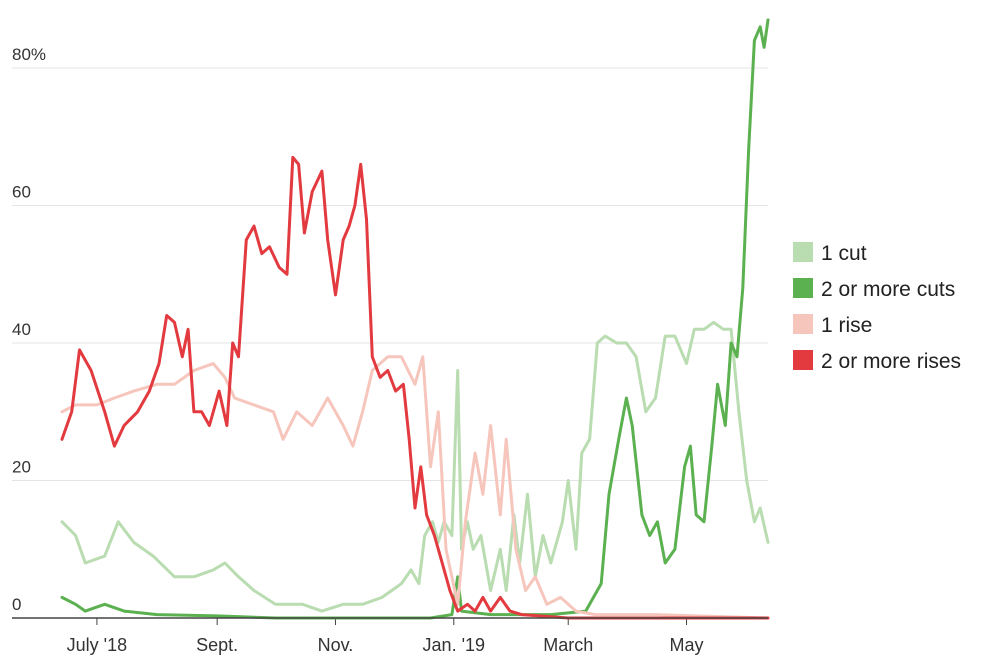  Describe the element at coordinates (385, 636) in the screenshot. I see `x-axis-ticks: July '18 Sept. Nov. Jan. '19 March May` at that location.